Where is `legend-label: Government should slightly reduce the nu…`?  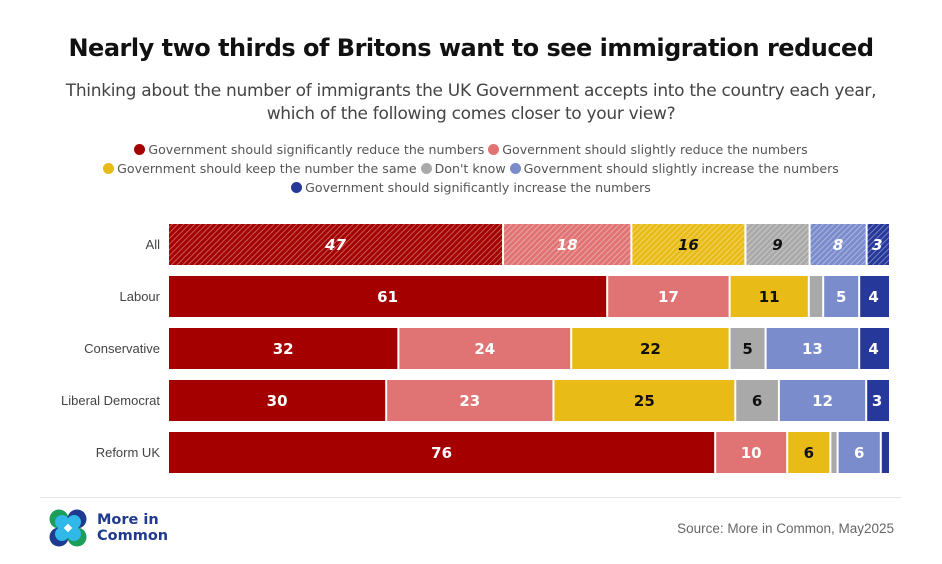 legend-label: Government should slightly reduce the nu… is located at coordinates (655, 149).